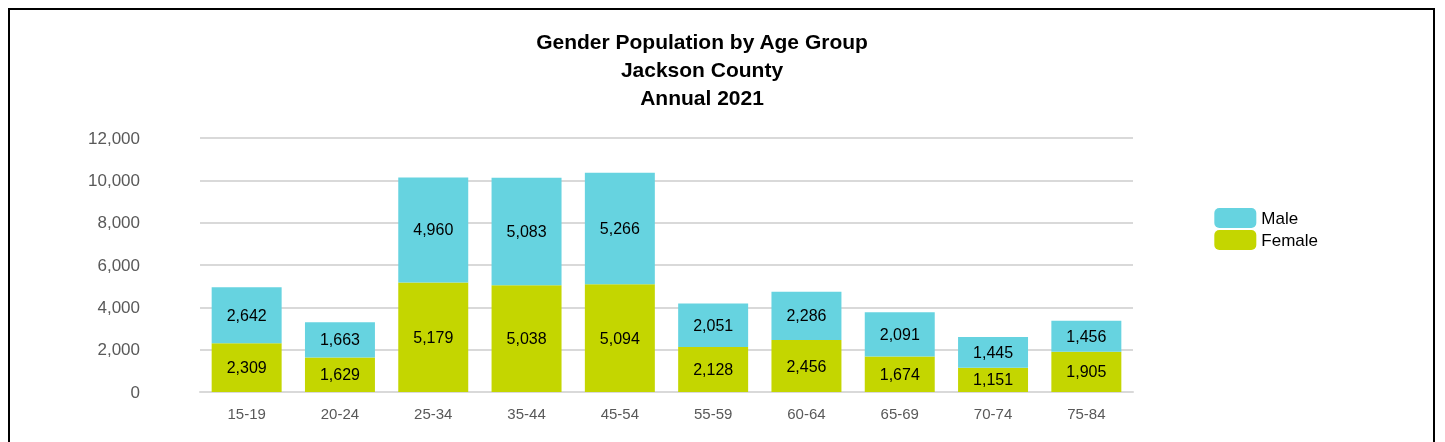 The height and width of the screenshot is (442, 1445). I want to click on data-label: 2,128, so click(713, 369).